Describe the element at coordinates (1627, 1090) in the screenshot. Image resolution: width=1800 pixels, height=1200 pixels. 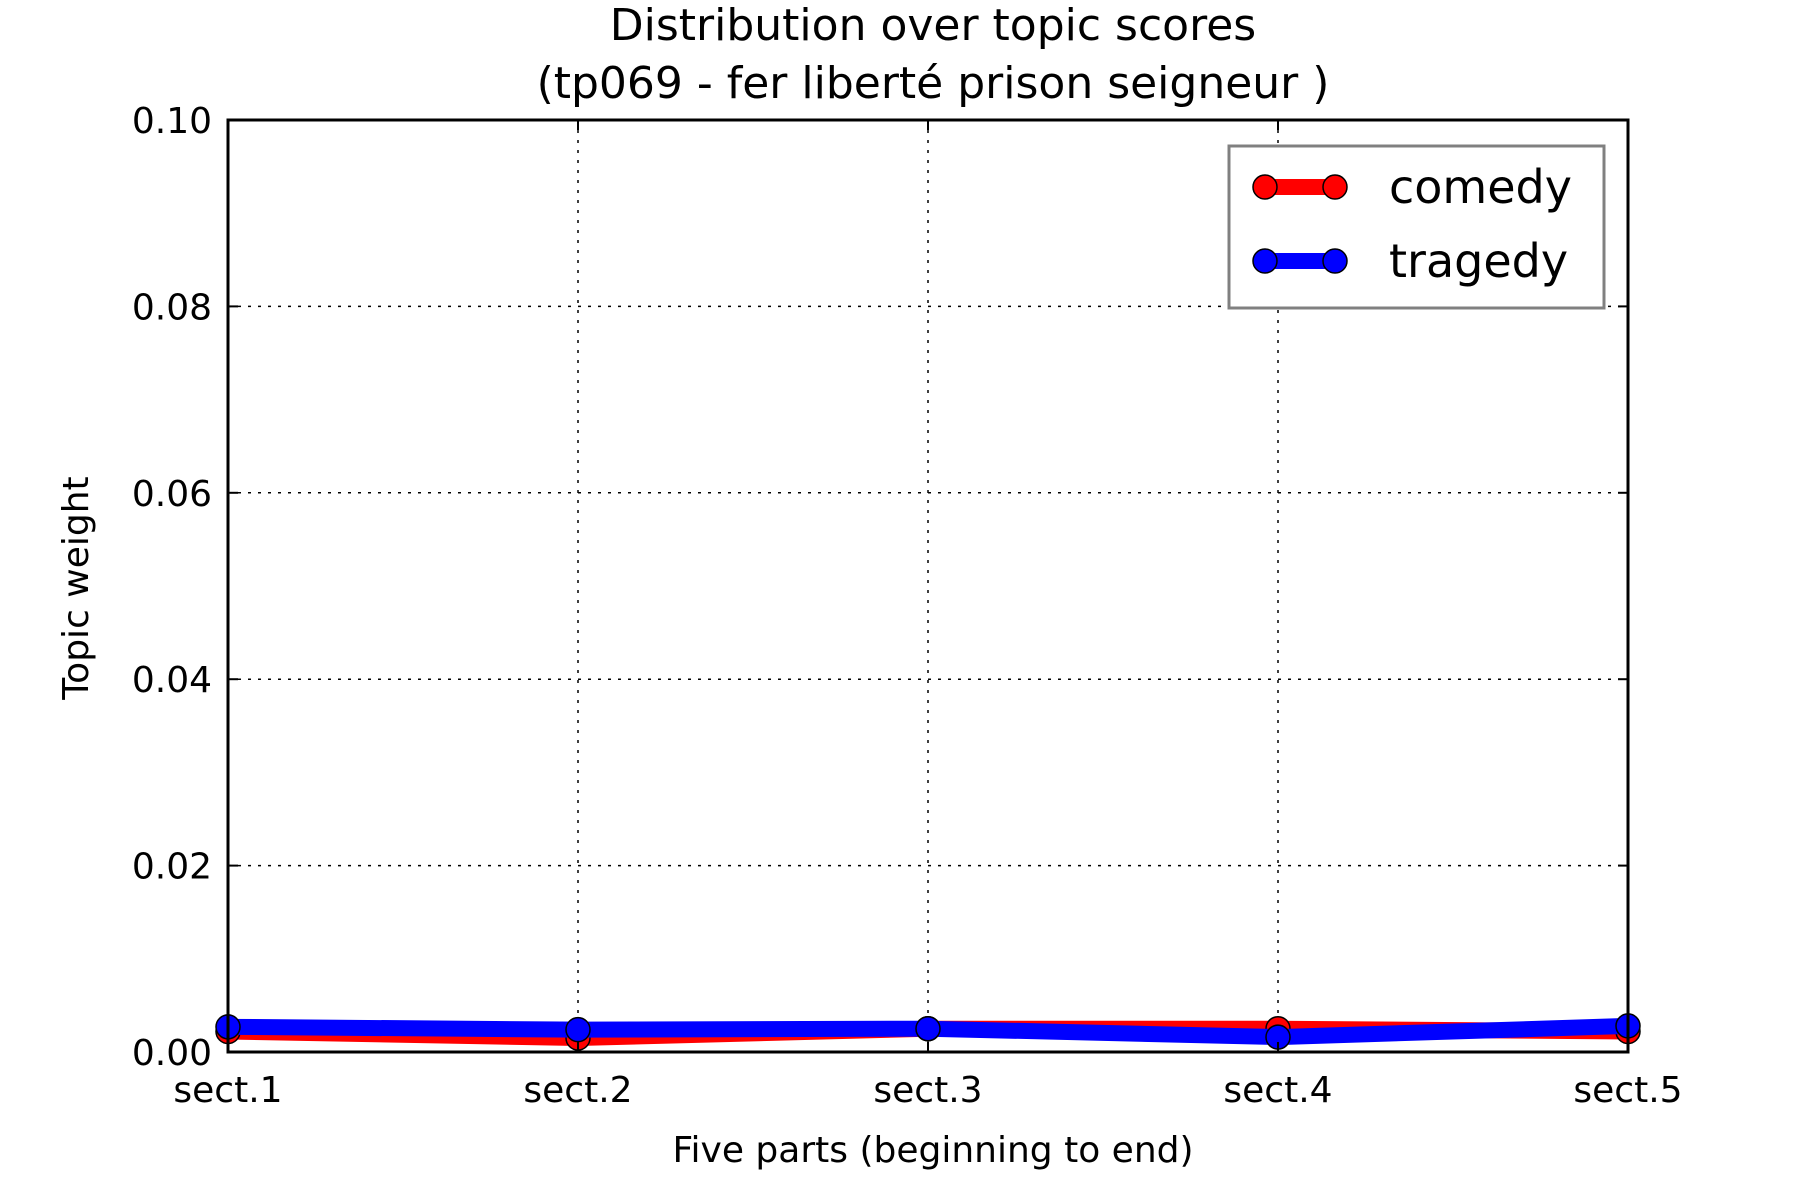
I see `x-tick-label: sect.5` at that location.